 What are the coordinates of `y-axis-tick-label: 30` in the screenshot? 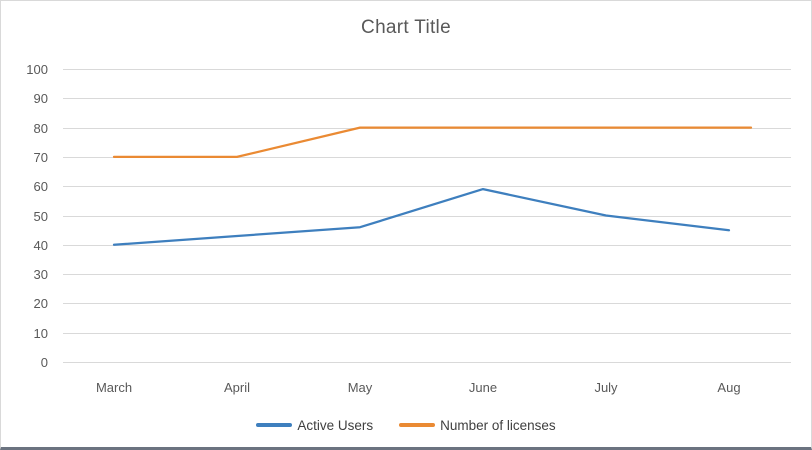 It's located at (41, 274).